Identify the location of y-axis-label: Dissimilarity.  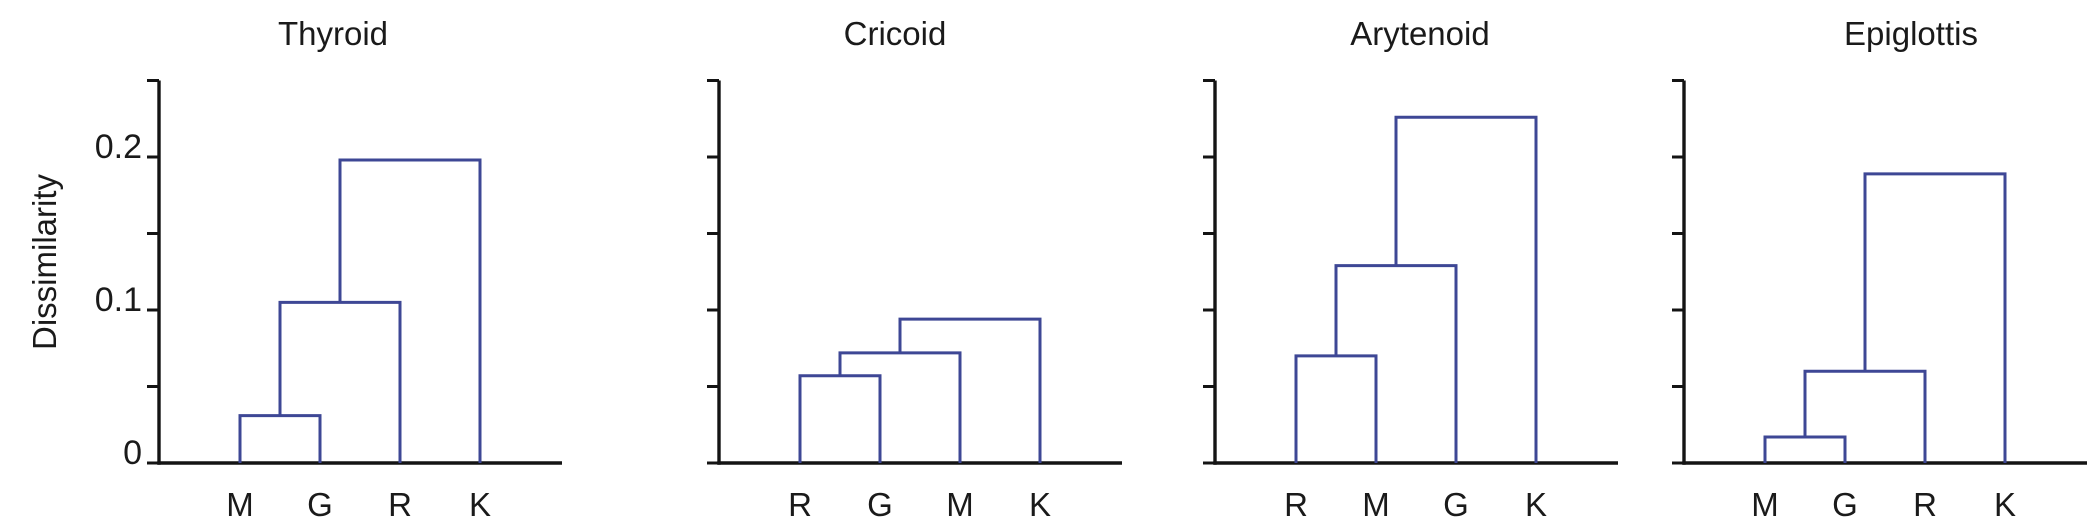
(44, 262).